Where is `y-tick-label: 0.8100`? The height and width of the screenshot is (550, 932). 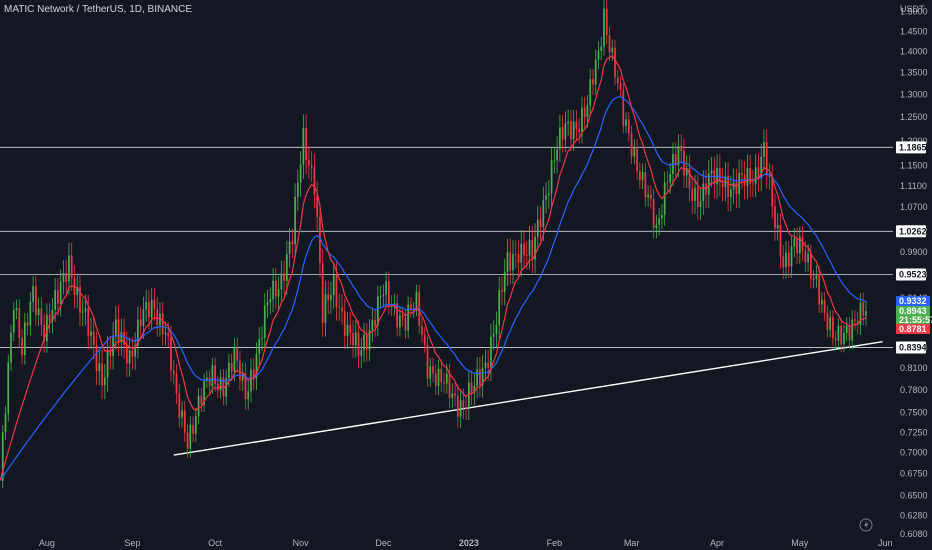
y-tick-label: 0.8100 is located at coordinates (914, 368).